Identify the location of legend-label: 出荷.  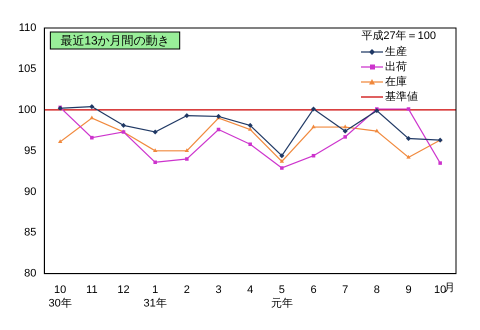
(396, 67).